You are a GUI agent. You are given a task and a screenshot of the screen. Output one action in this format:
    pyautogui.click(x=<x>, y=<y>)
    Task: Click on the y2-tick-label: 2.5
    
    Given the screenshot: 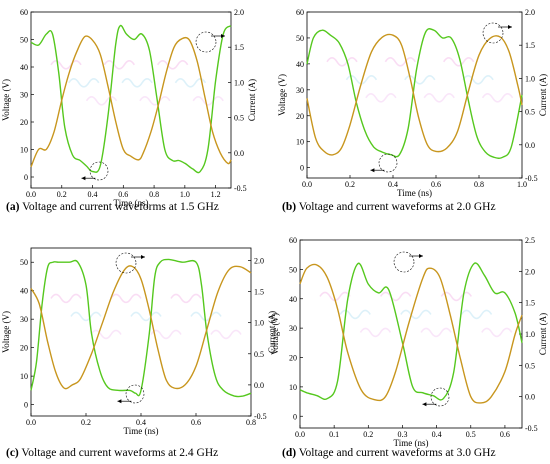 What is the action you would take?
    pyautogui.click(x=530, y=240)
    